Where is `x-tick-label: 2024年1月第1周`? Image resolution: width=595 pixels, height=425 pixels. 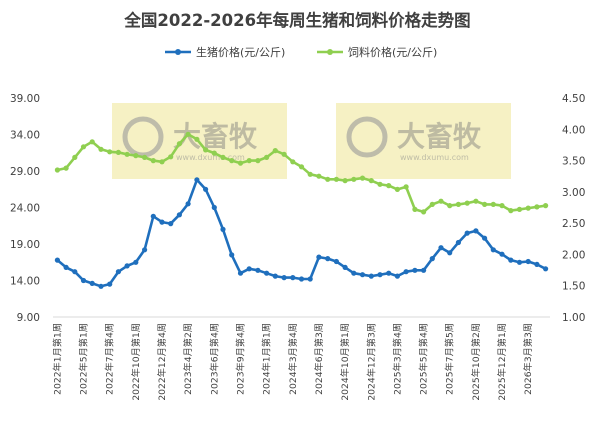
x-tick-label: 2024年1月第1周 is located at coordinates (267, 359).